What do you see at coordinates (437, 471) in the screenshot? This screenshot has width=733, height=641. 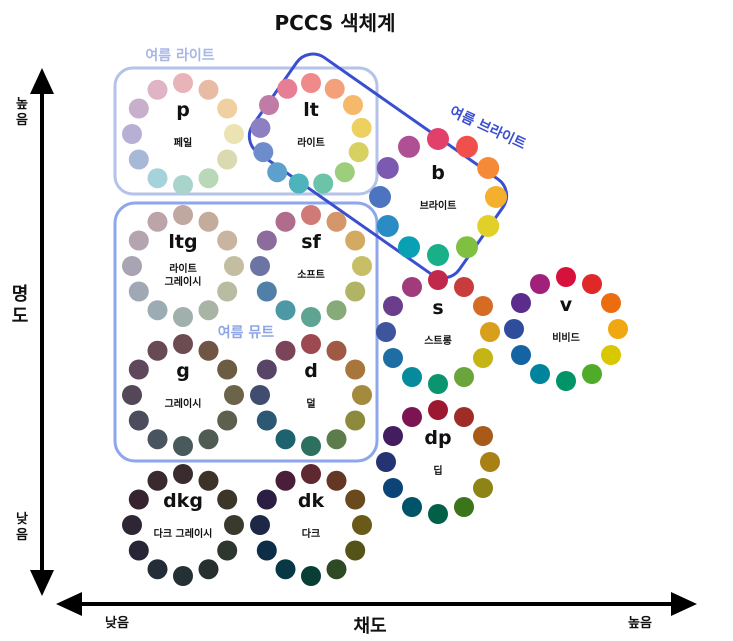 I see `tone-name-dp: 딥` at bounding box center [437, 471].